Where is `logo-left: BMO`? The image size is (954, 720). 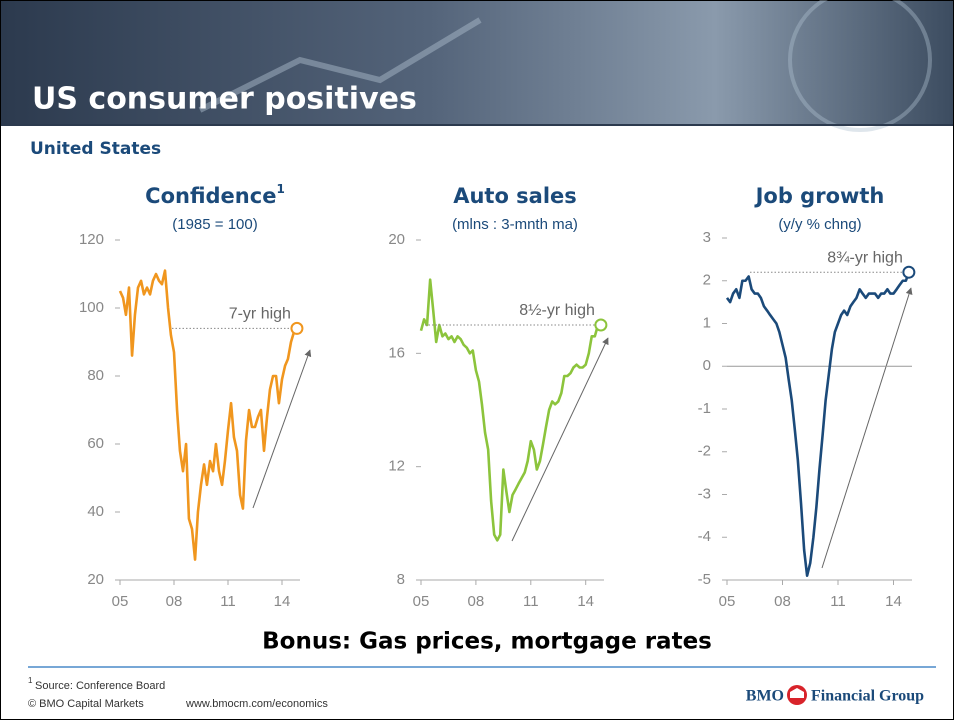
logo-left: BMO is located at coordinates (765, 696).